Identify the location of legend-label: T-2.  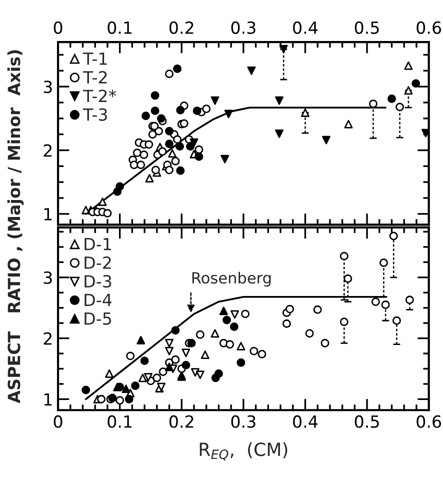
(94, 77).